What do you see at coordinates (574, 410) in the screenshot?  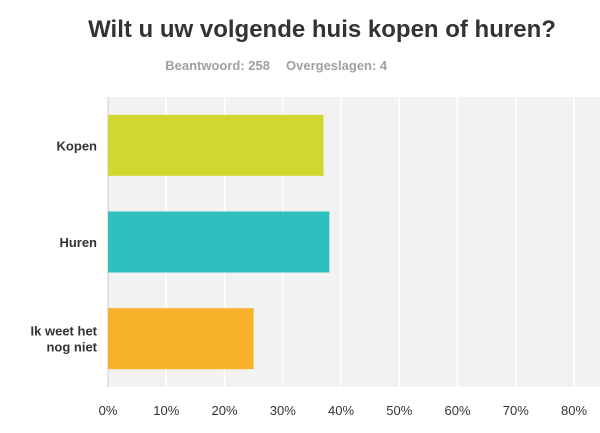 I see `x-tick-label-80: 80%` at bounding box center [574, 410].